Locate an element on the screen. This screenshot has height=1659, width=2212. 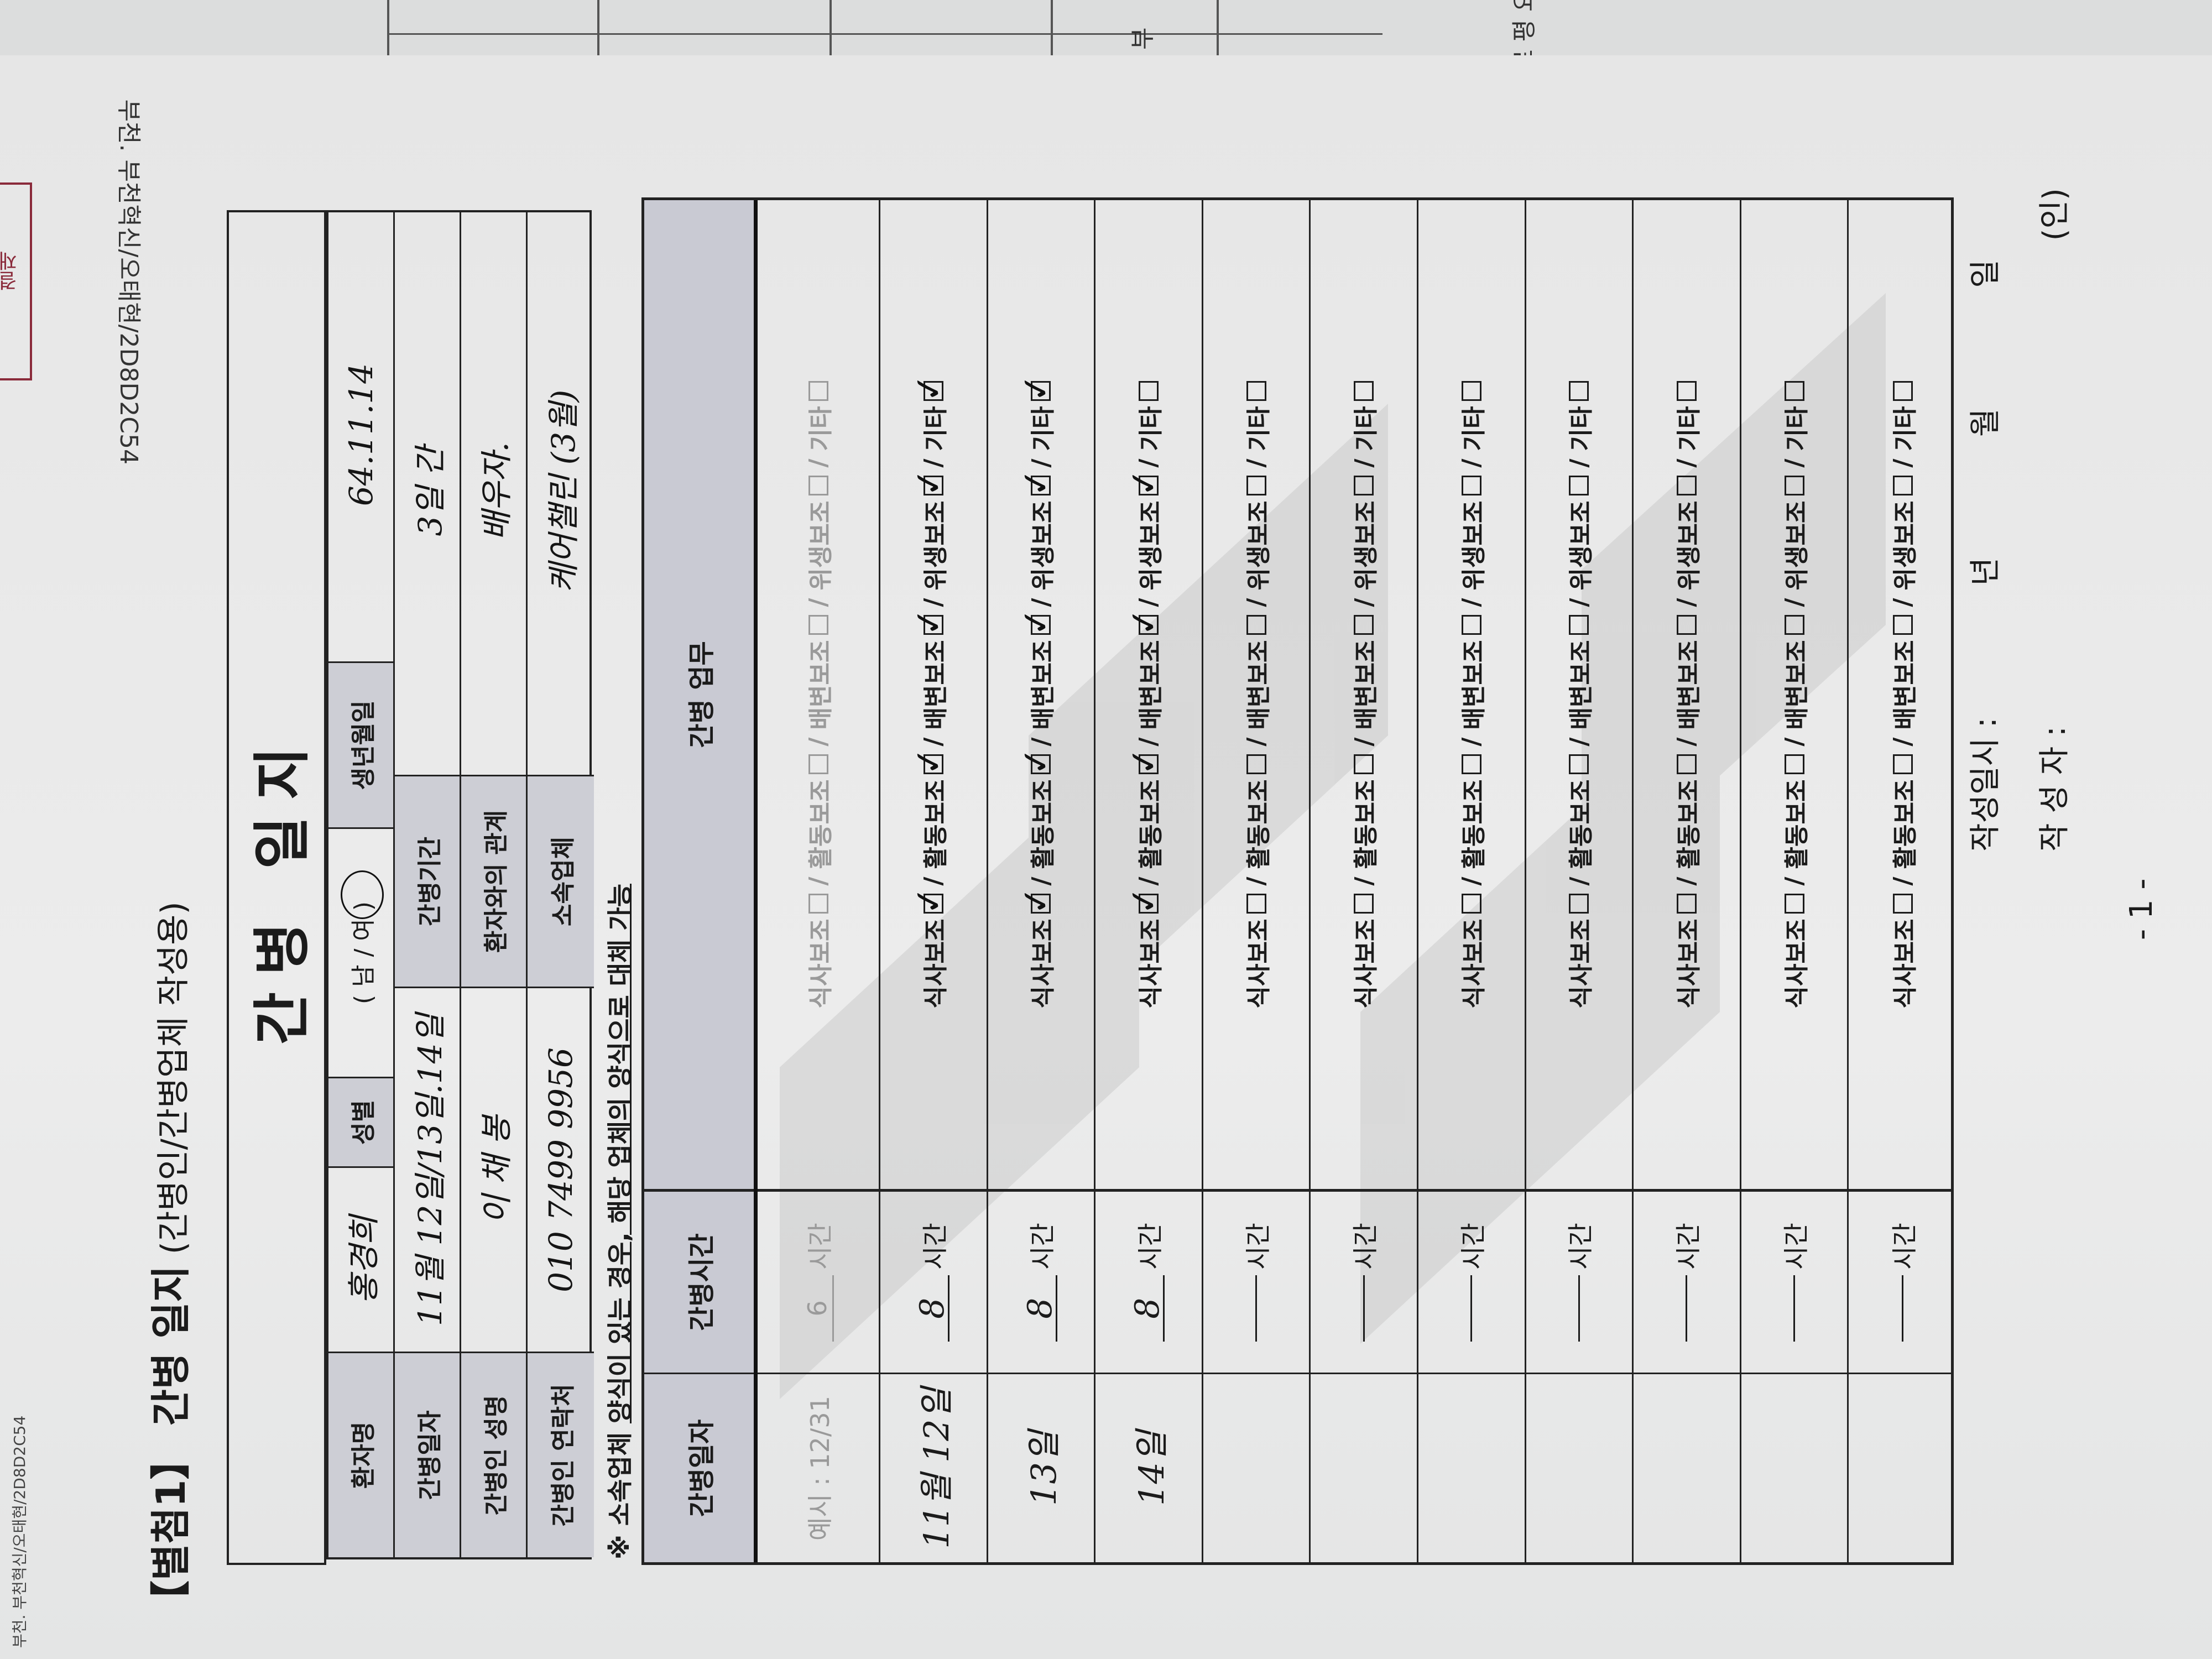
table-line is located at coordinates (885, 34).